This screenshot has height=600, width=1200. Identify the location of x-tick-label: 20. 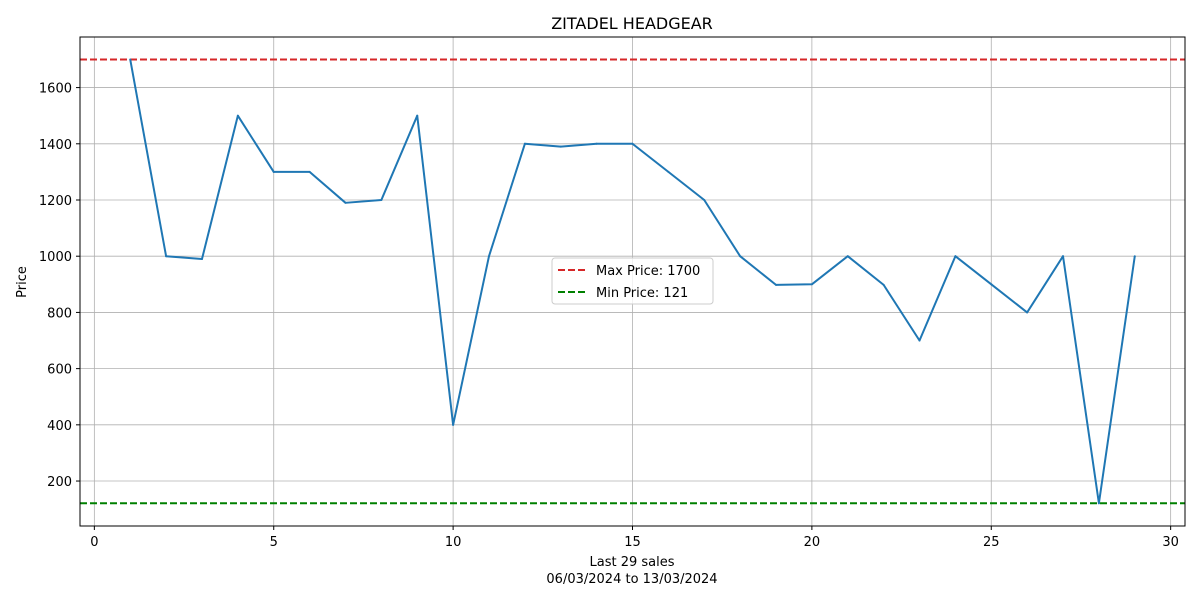
(812, 542).